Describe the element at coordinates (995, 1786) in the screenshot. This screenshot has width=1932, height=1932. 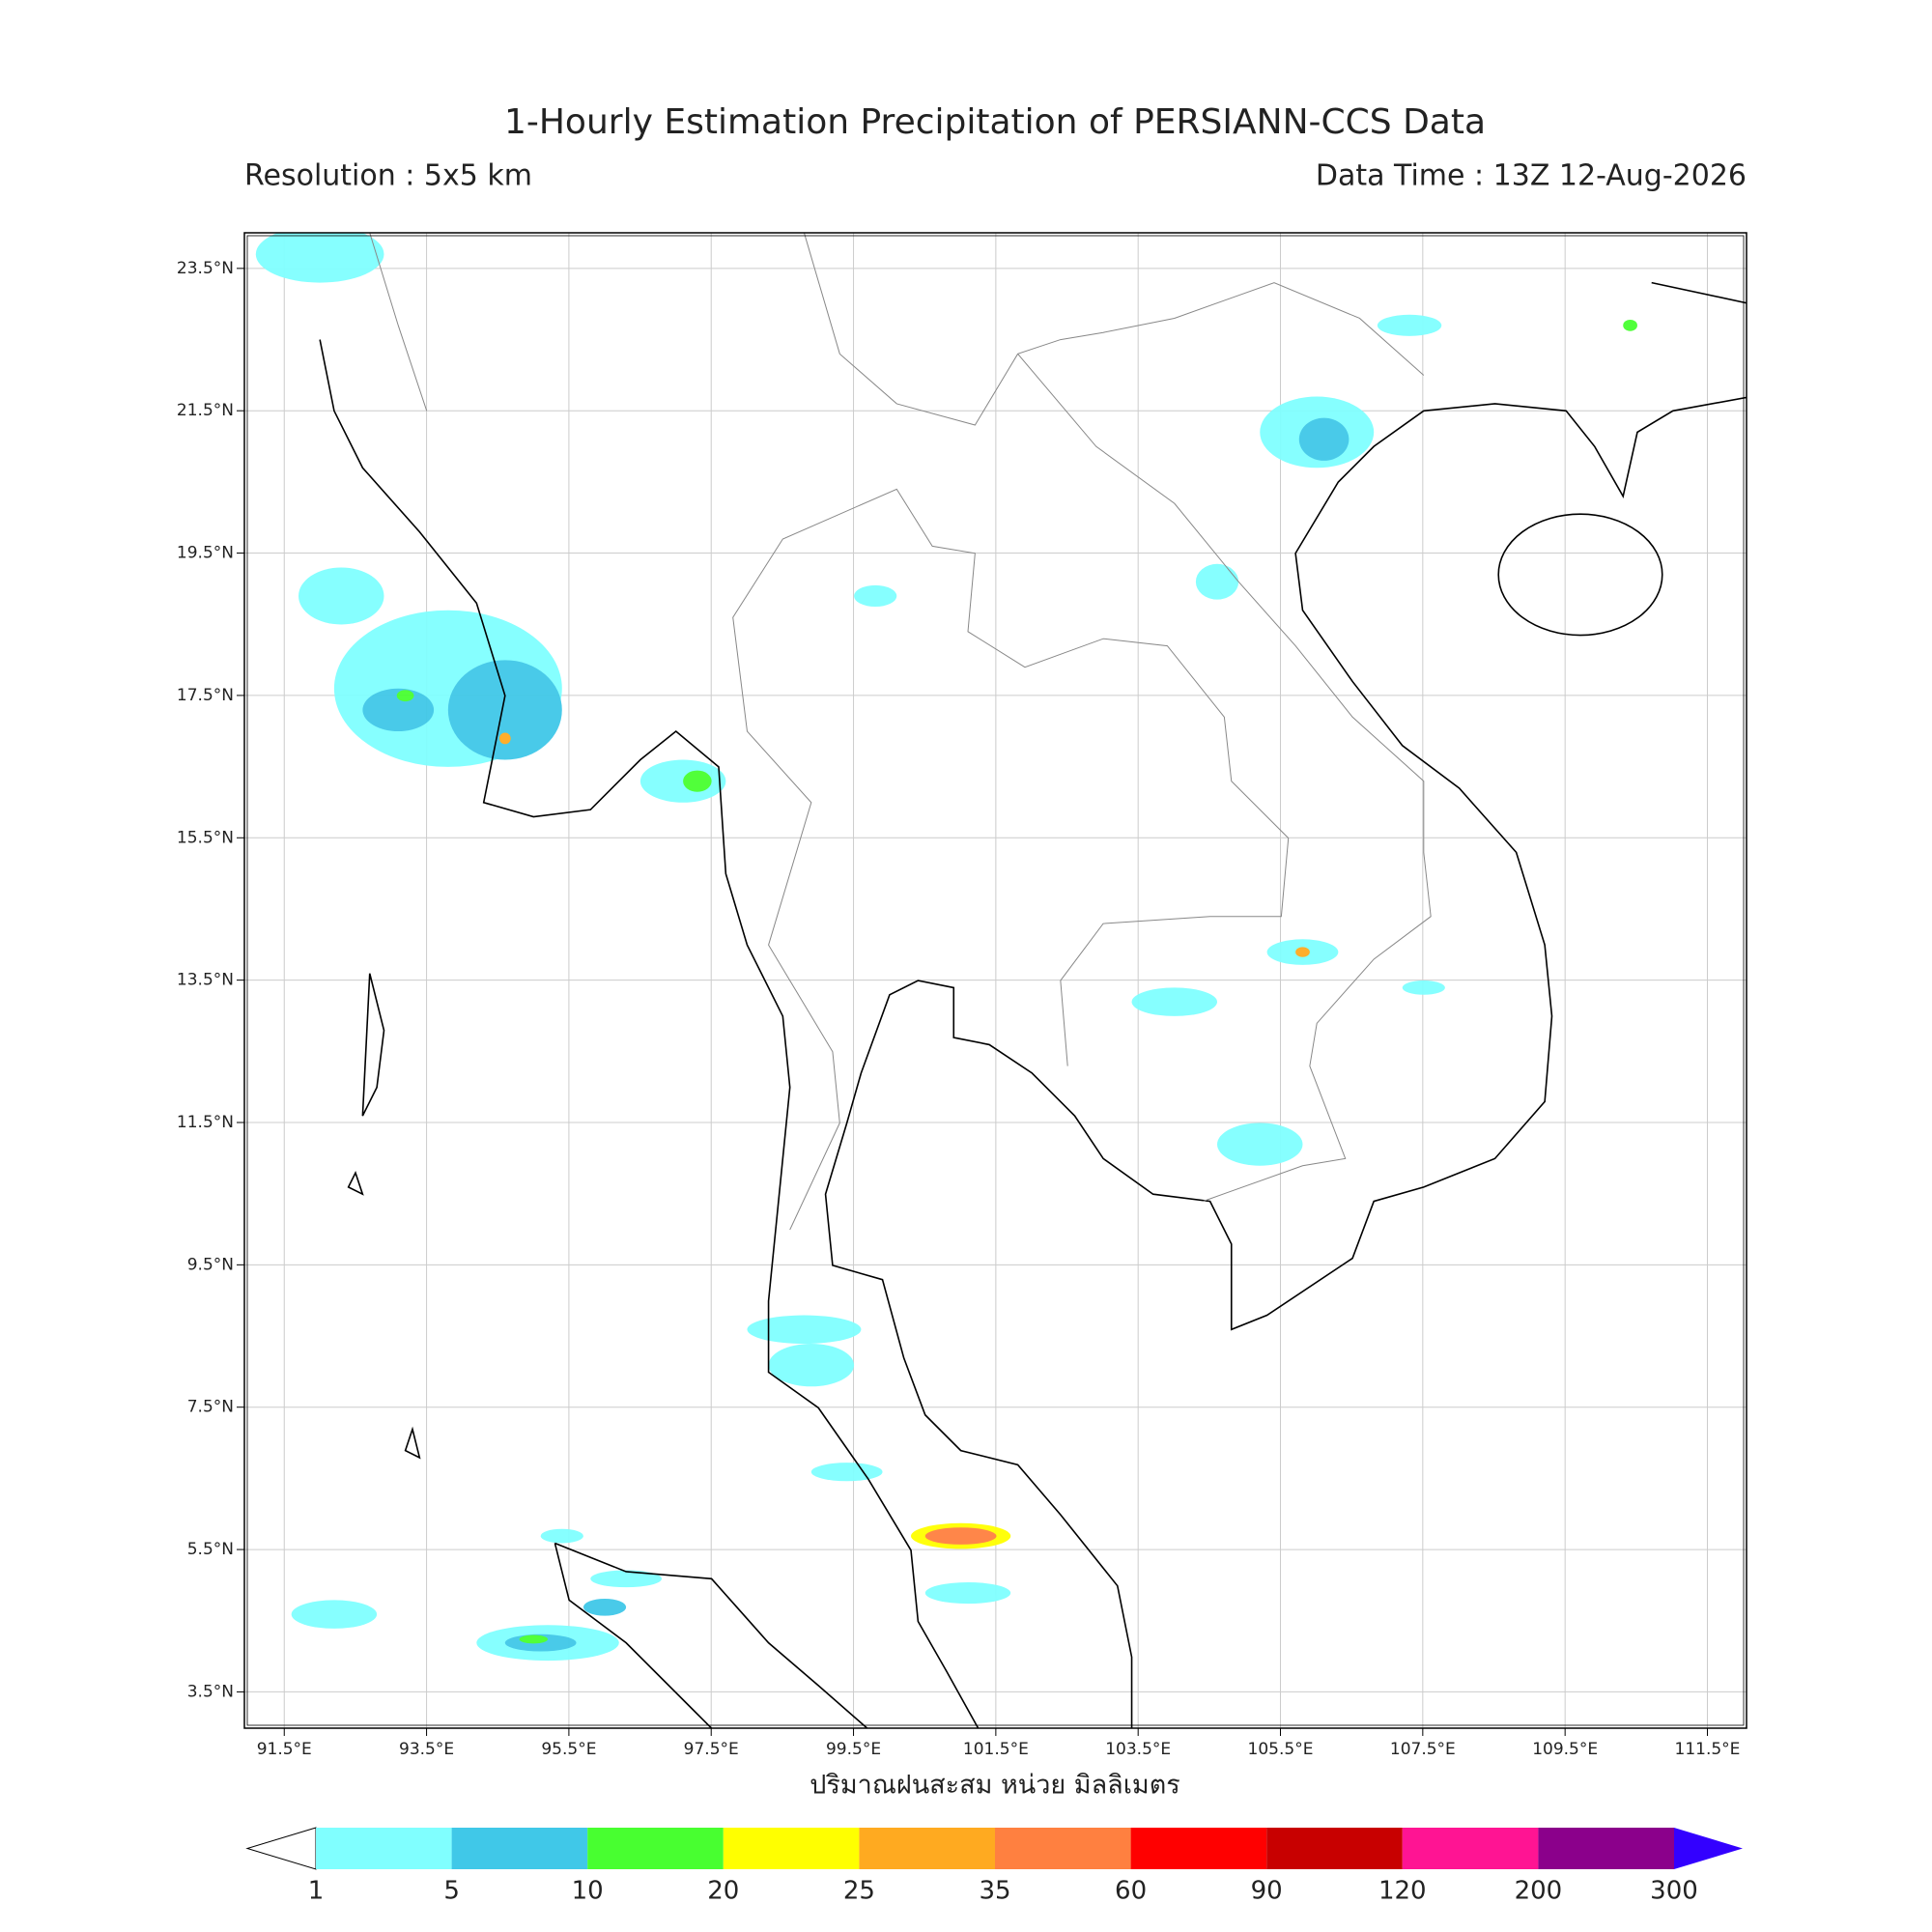
I see `x-label: ปริมาณฝนสะสม หน่วย มิลลิเมตร` at that location.